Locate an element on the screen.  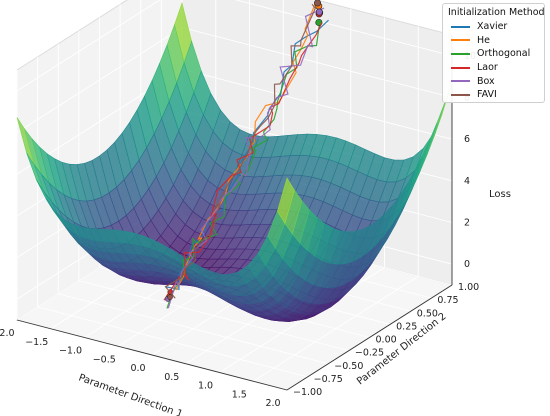
legend-label: Xavier is located at coordinates (492, 27).